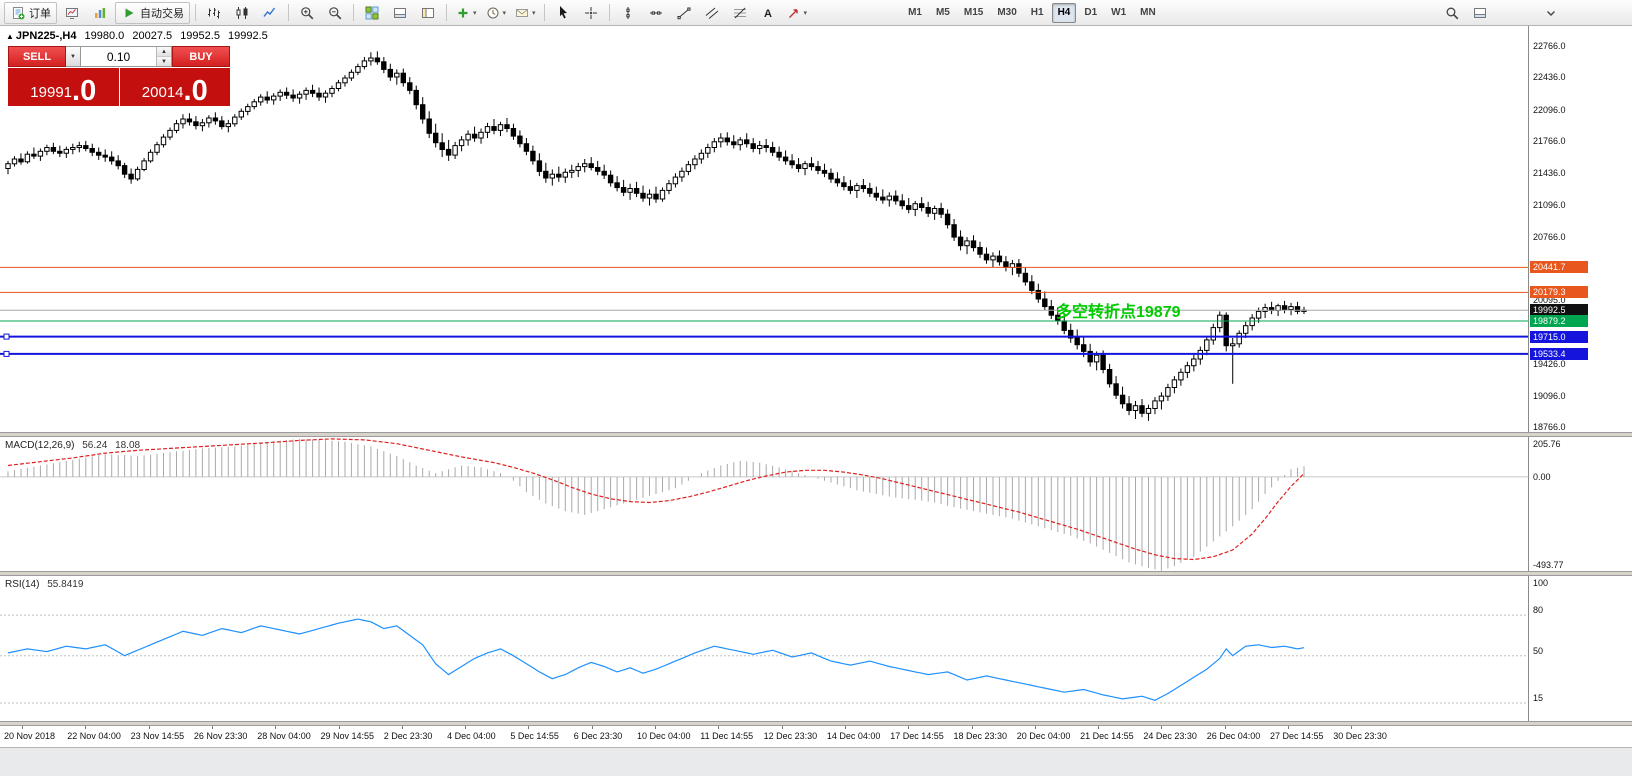 The image size is (1632, 776). Describe the element at coordinates (522, 13) in the screenshot. I see `mail-icon` at that location.